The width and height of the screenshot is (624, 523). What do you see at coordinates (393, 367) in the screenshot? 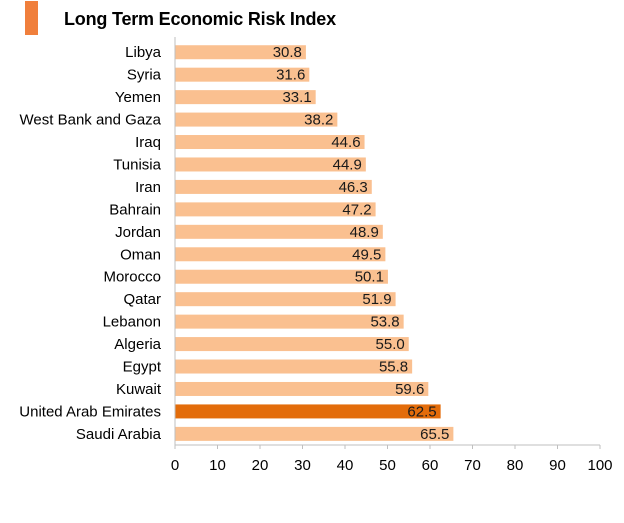
I see `value-label-egypt: 55.8` at bounding box center [393, 367].